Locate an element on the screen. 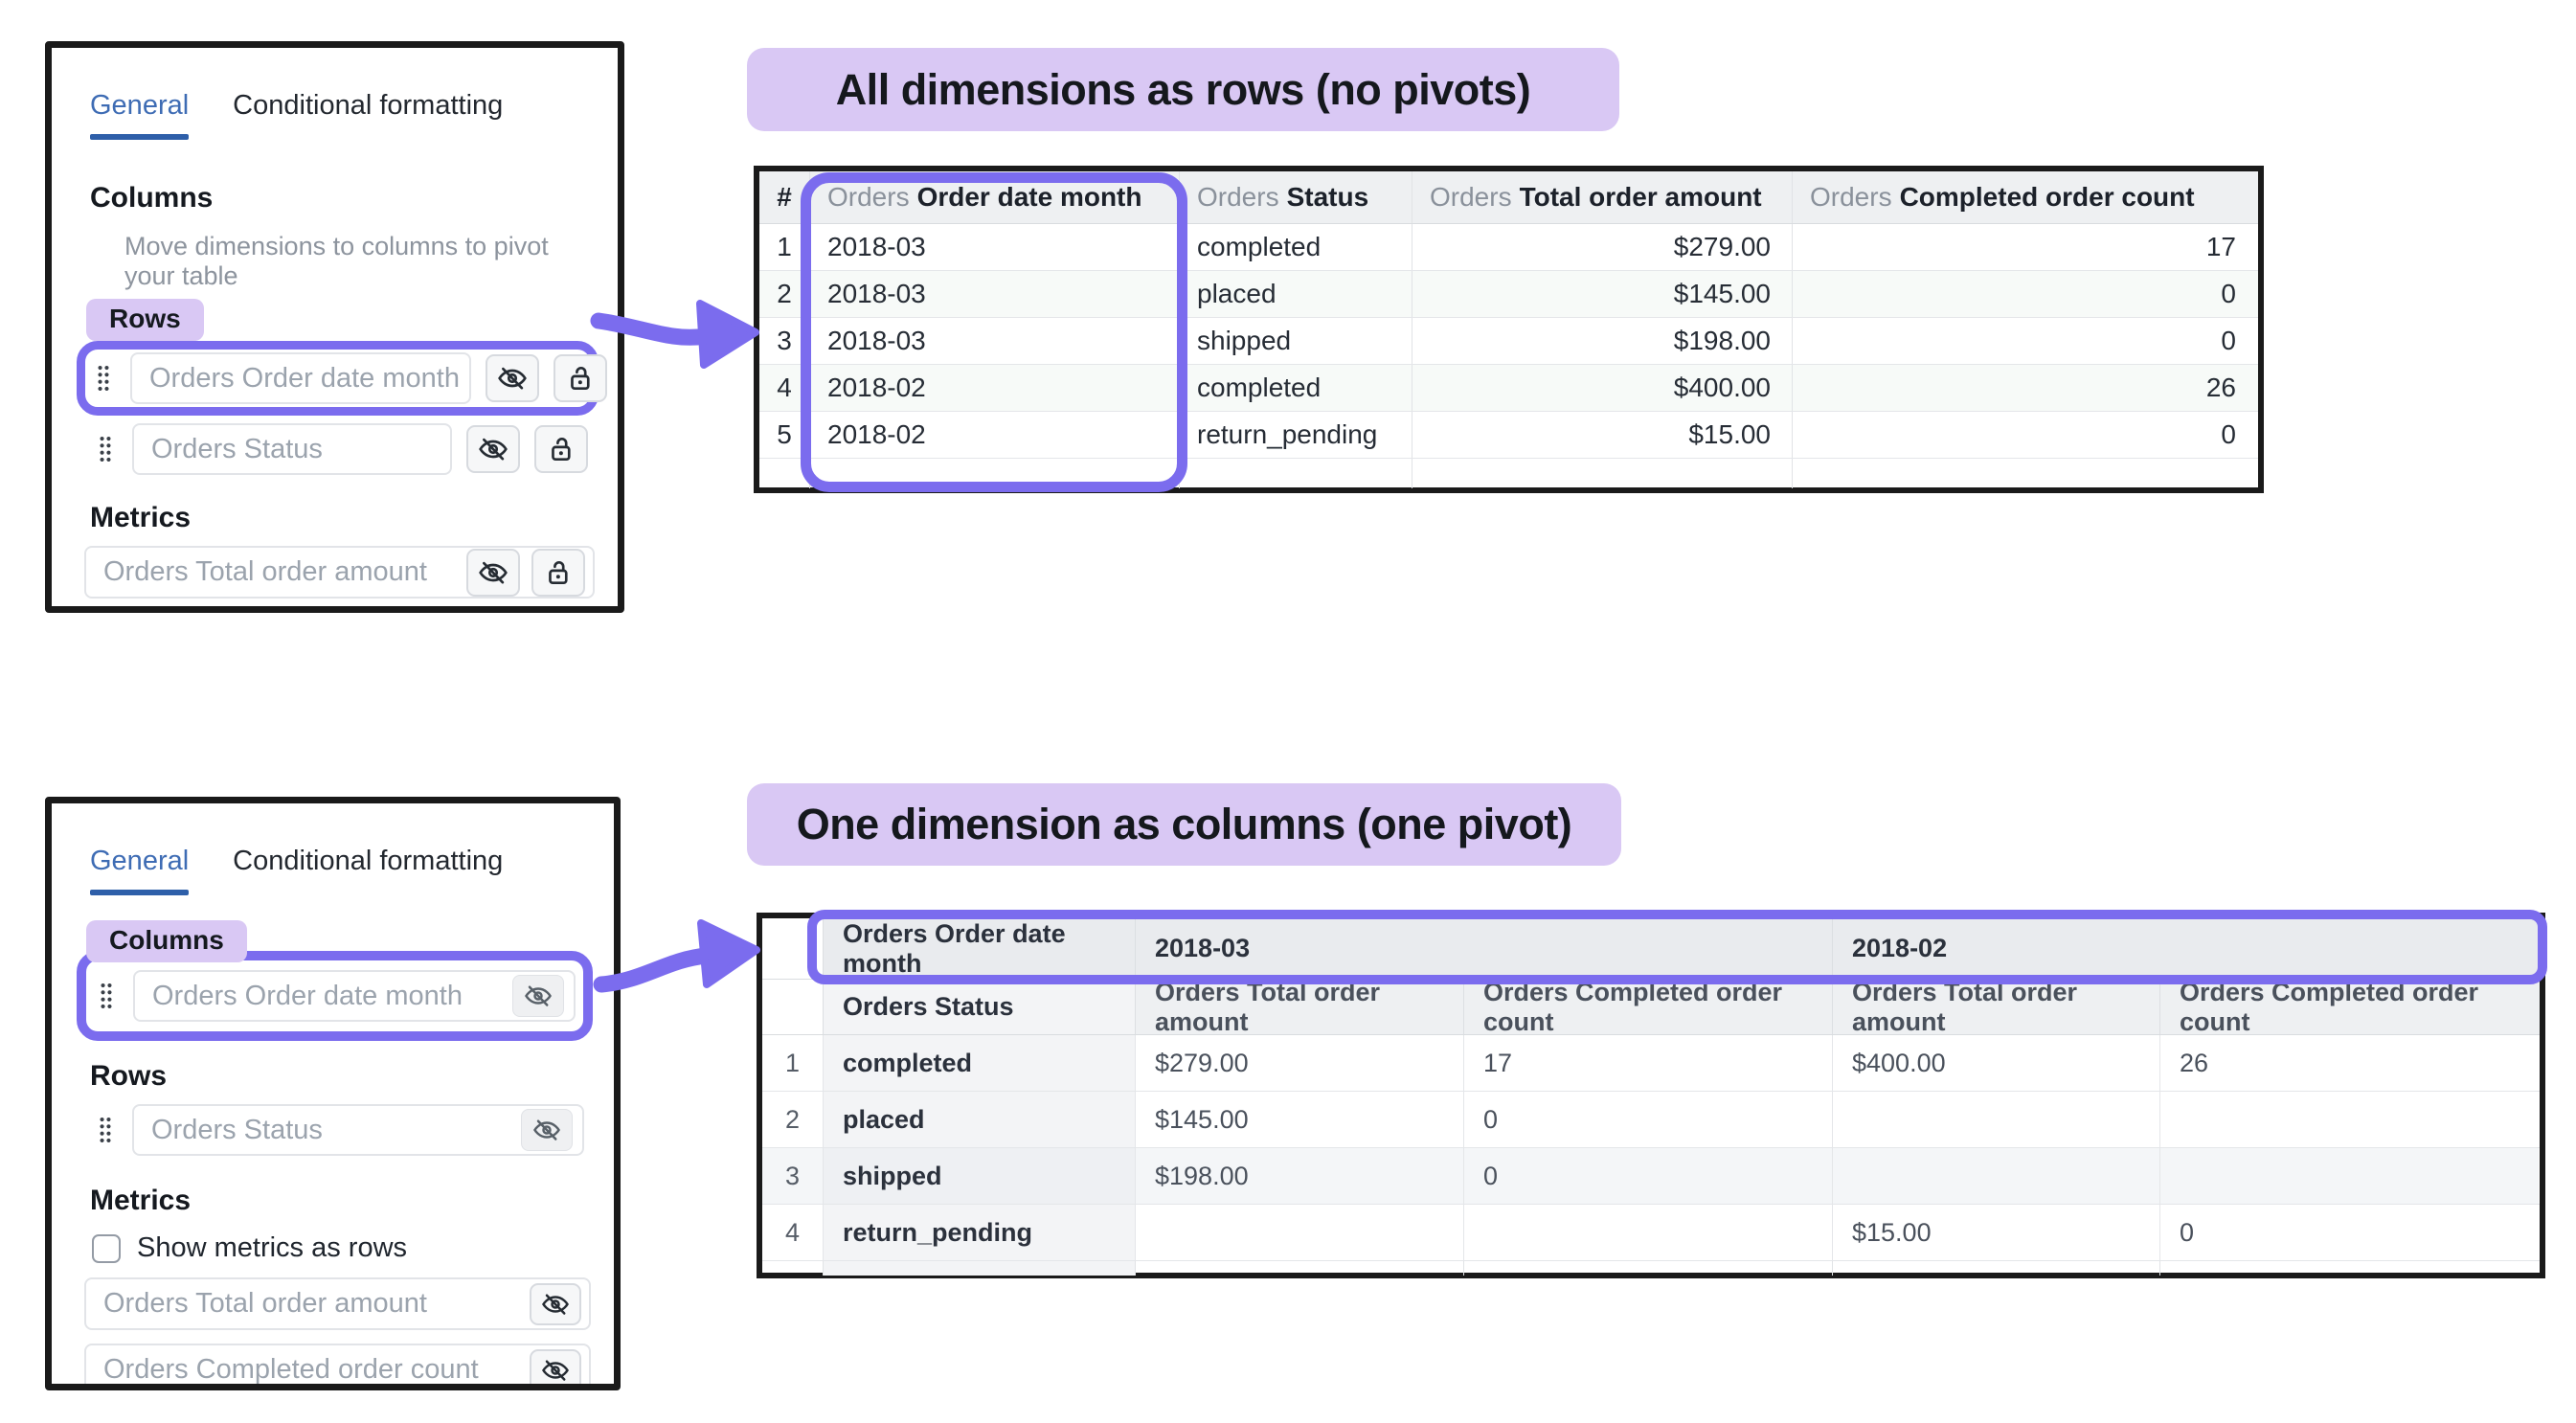  row-number-cell: 4 is located at coordinates (793, 1232).